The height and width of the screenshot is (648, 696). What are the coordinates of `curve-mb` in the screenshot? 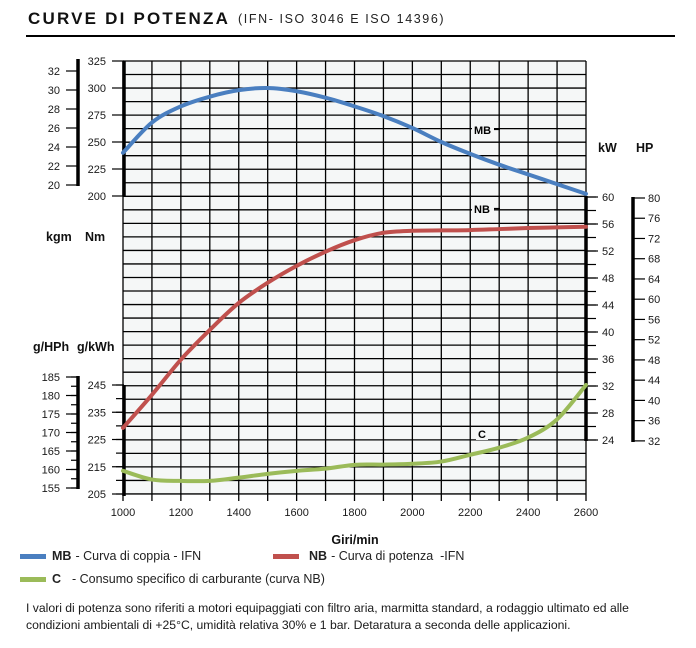 It's located at (354, 140).